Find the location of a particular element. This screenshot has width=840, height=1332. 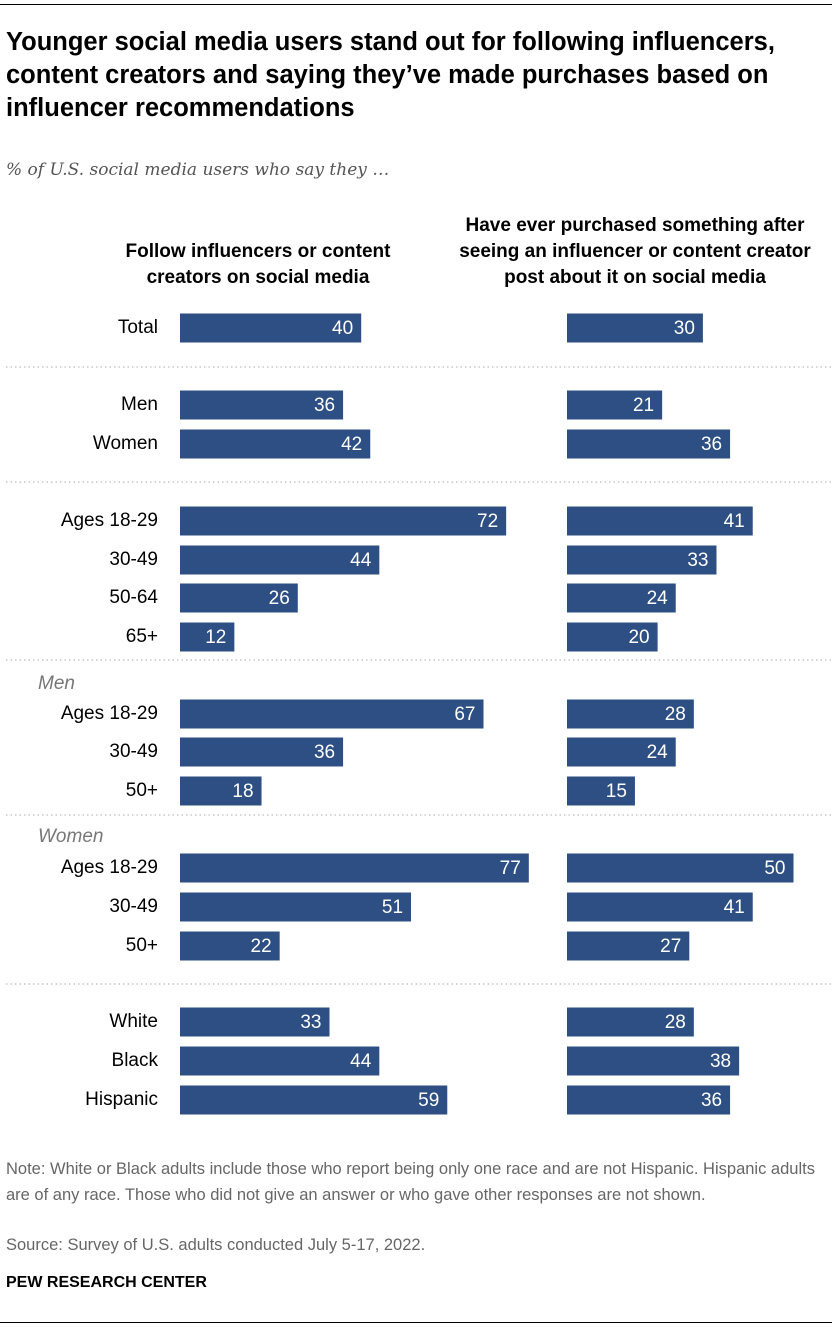

category-label: White is located at coordinates (133, 1021).